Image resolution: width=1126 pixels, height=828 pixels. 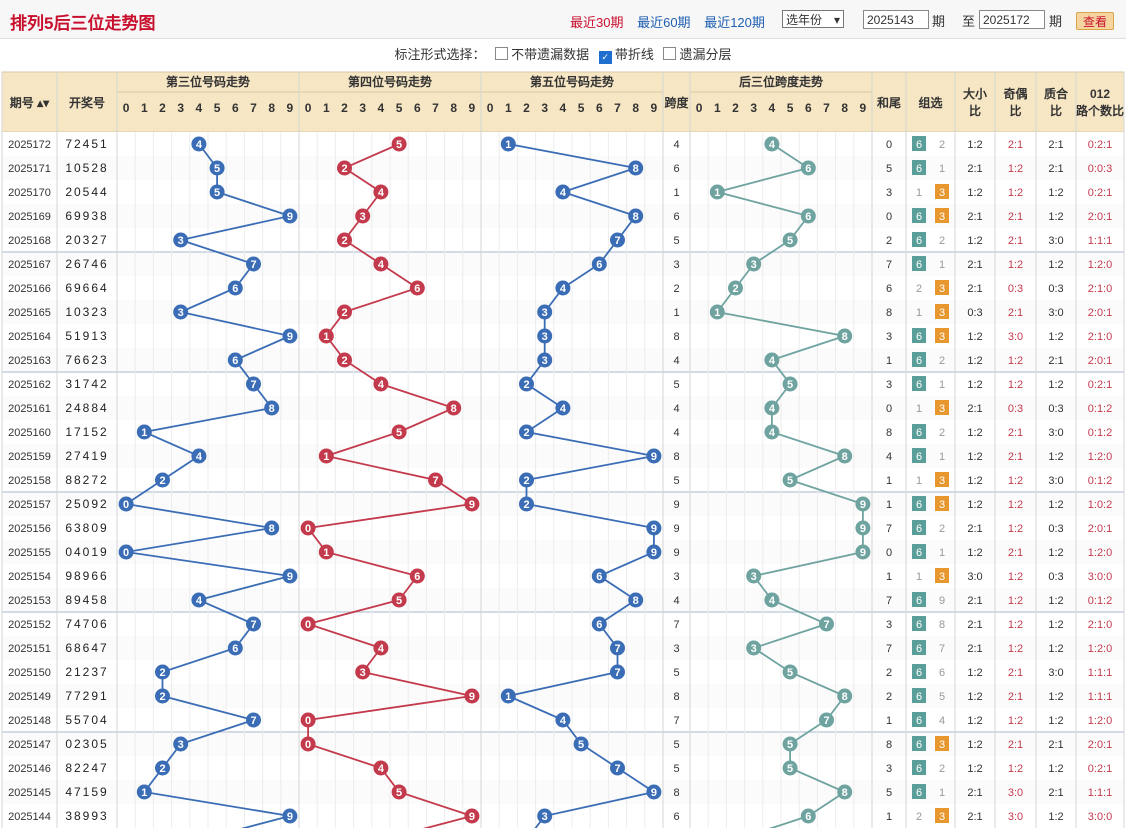 I want to click on to-issue-input: 2025172, so click(x=1012, y=19).